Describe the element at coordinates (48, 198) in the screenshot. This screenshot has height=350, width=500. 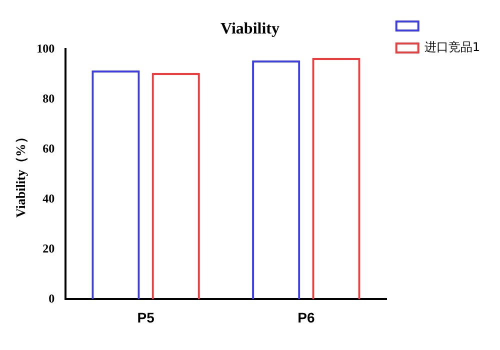
I see `y-tick-label: 40` at that location.